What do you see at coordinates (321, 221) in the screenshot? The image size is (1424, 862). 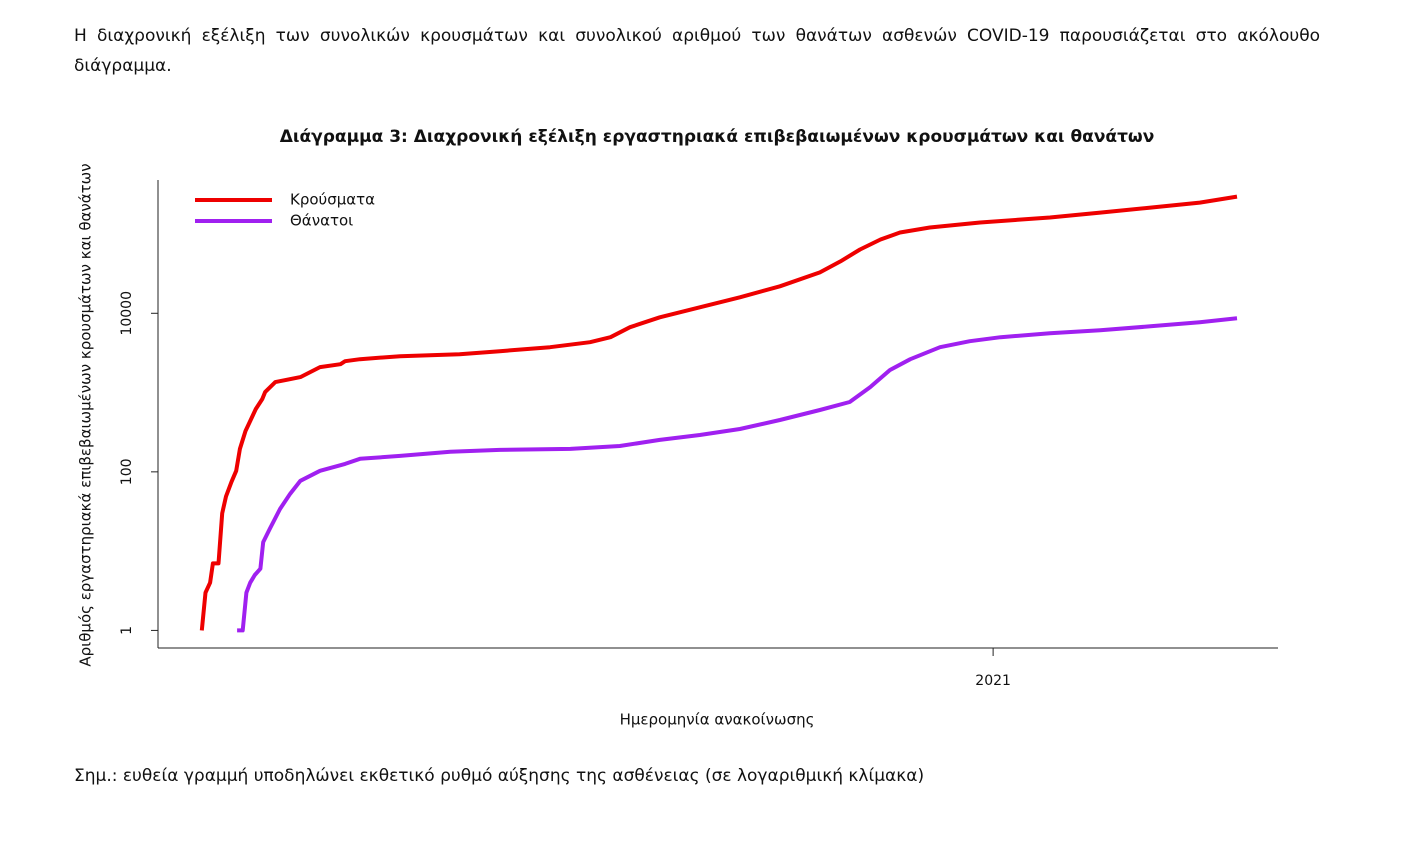 I see `legend-label: Θάνατοι` at bounding box center [321, 221].